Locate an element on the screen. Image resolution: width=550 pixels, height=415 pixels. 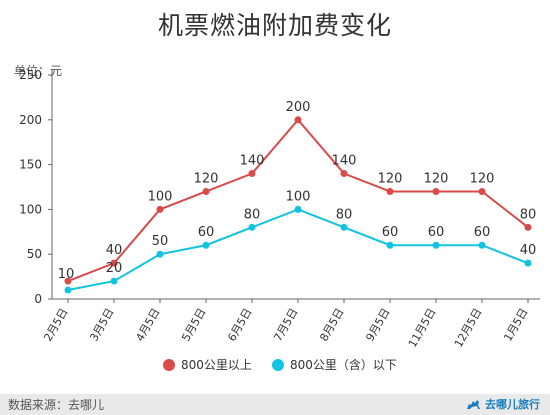
x-tick-label: 5月5日 is located at coordinates (193, 325).